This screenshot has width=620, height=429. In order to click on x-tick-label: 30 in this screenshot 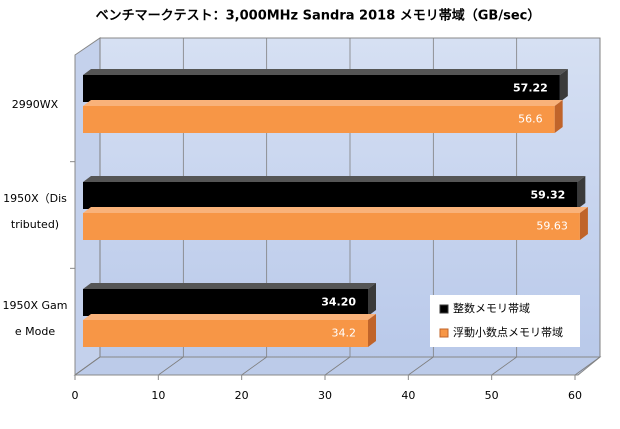, I will do `click(325, 395)`.